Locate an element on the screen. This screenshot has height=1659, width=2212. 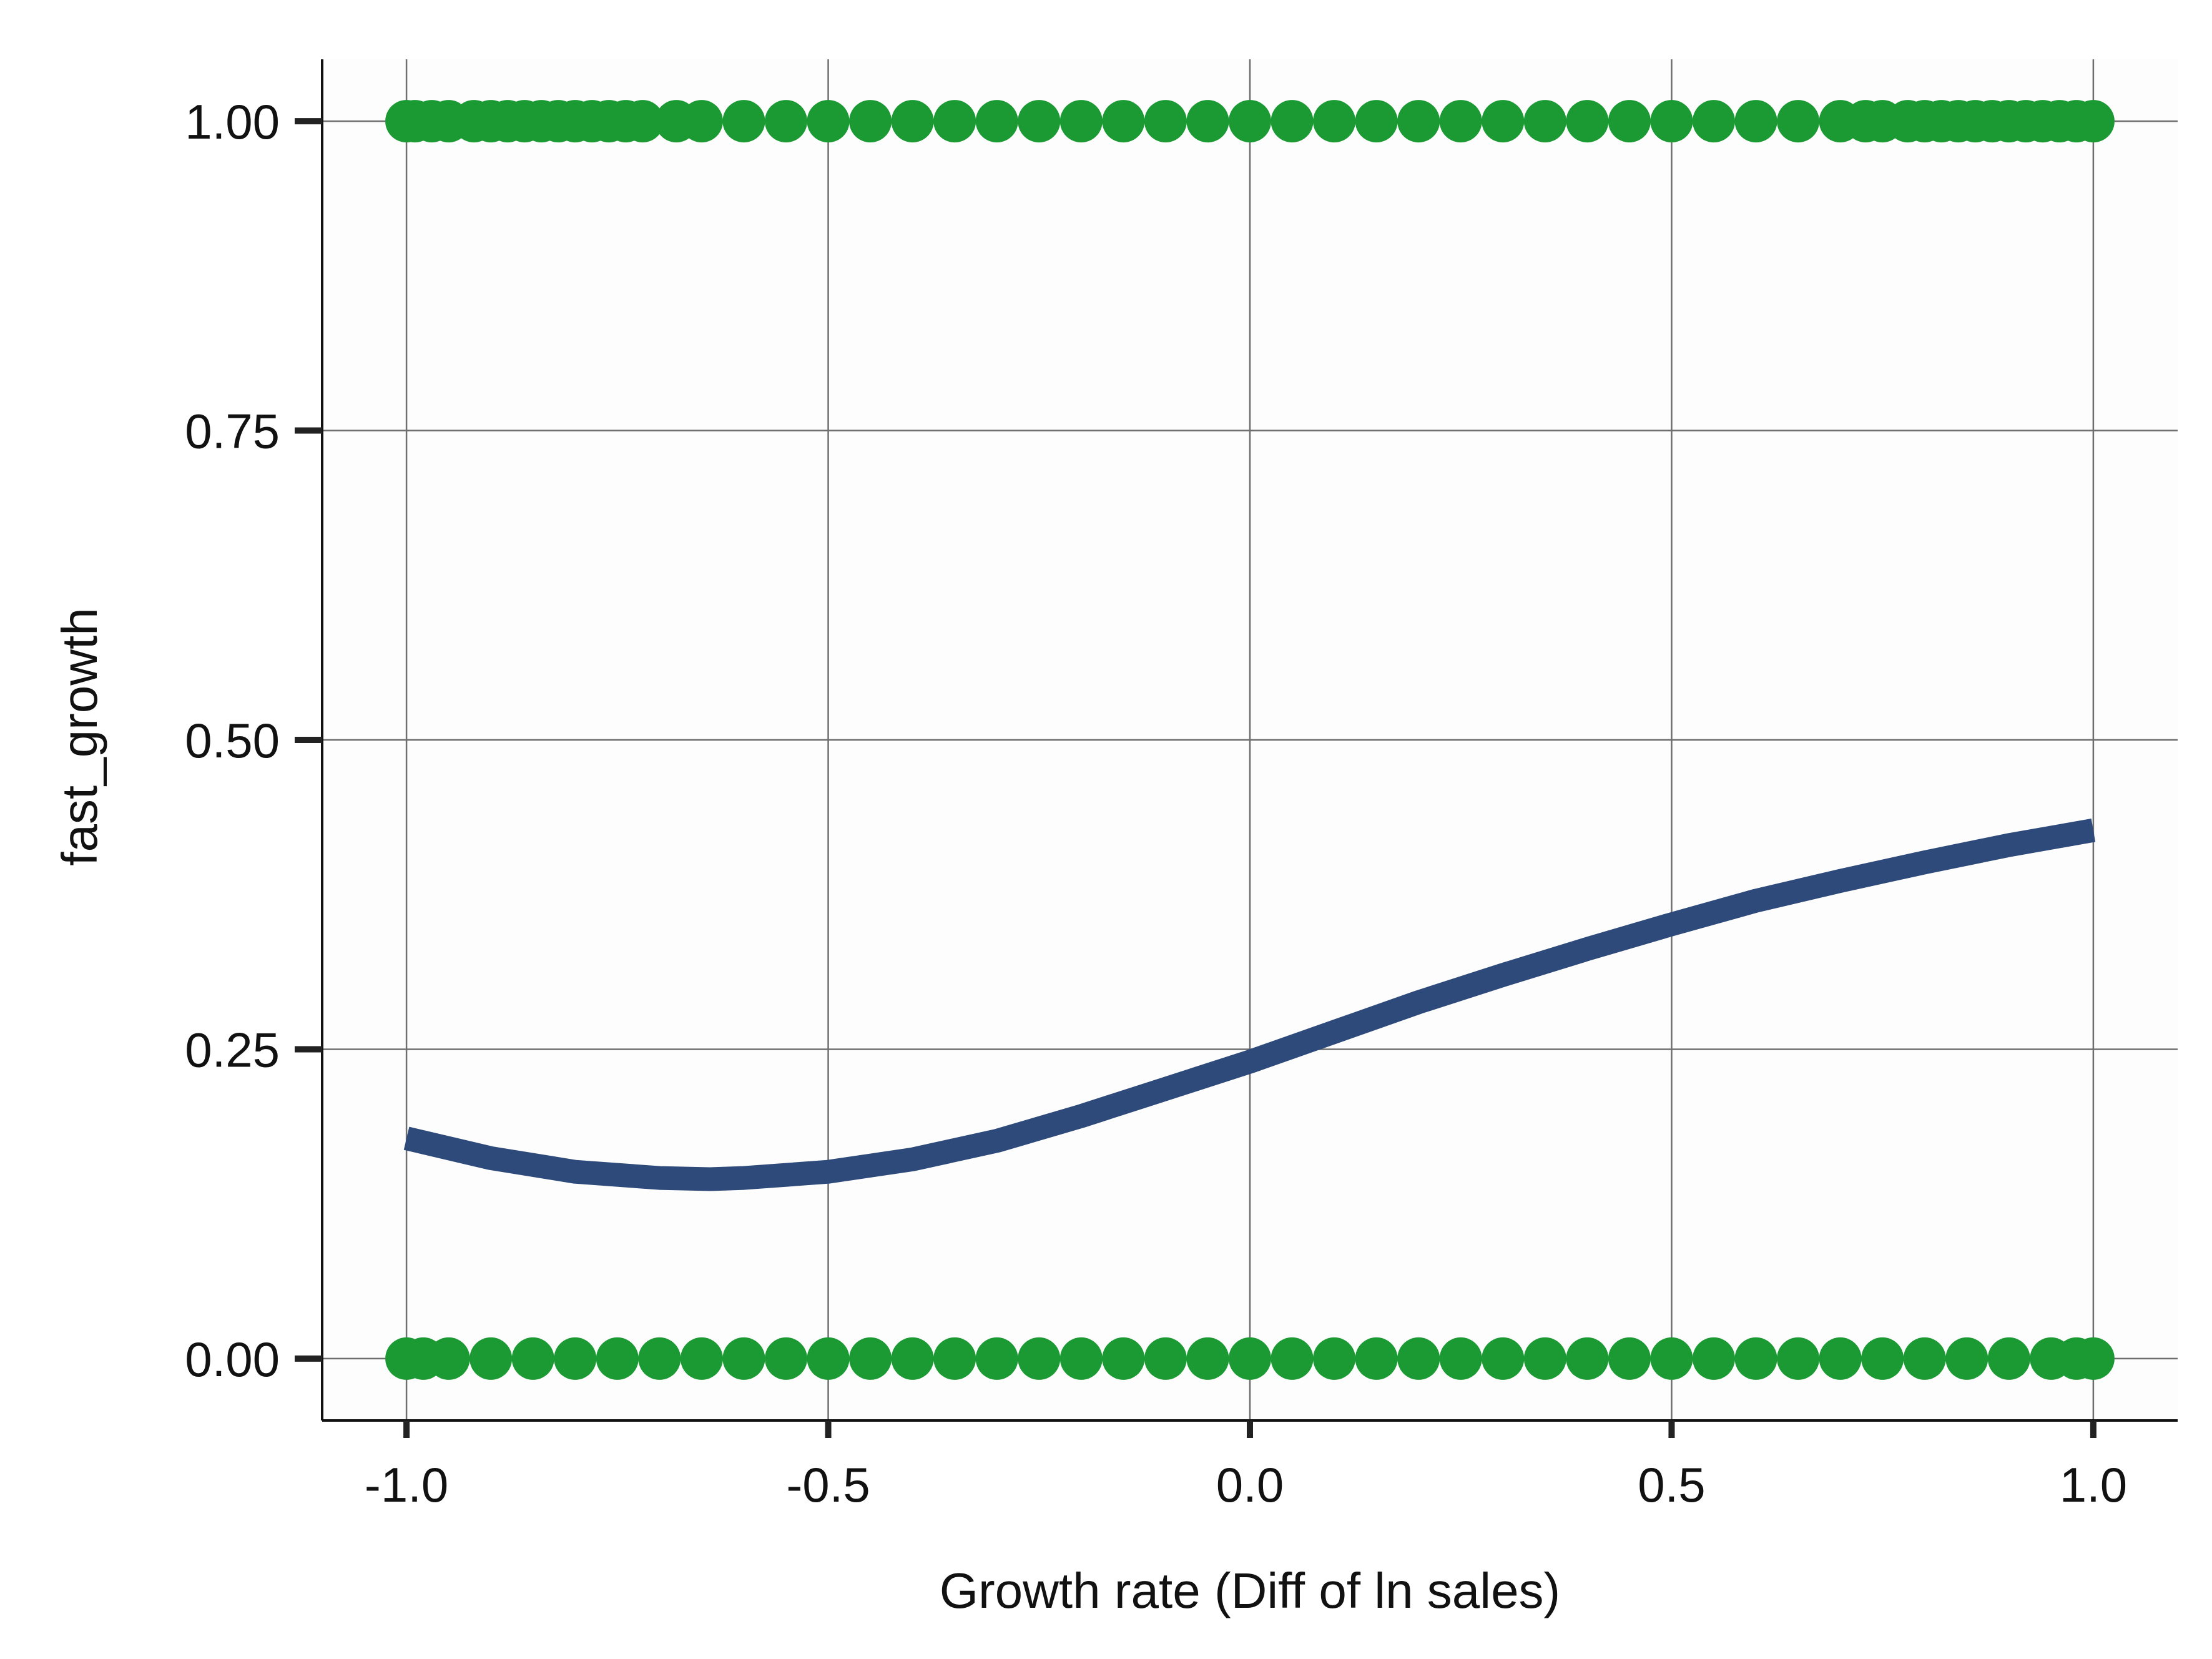
y-tick-label-4: 1.00 is located at coordinates (232, 121).